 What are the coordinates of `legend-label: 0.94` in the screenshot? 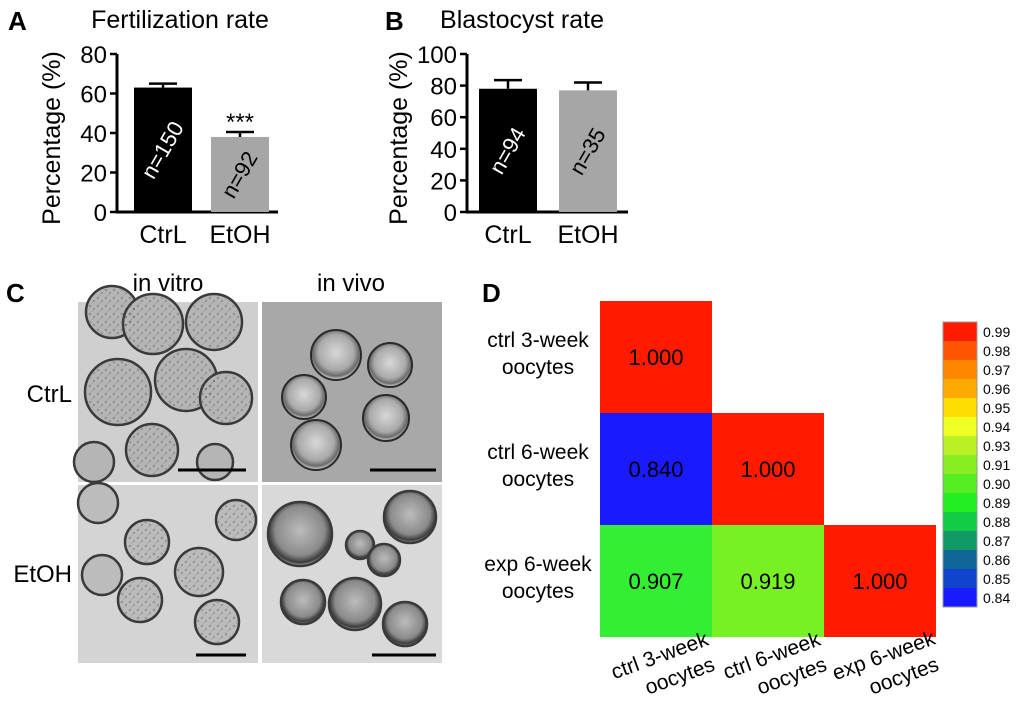 It's located at (996, 427).